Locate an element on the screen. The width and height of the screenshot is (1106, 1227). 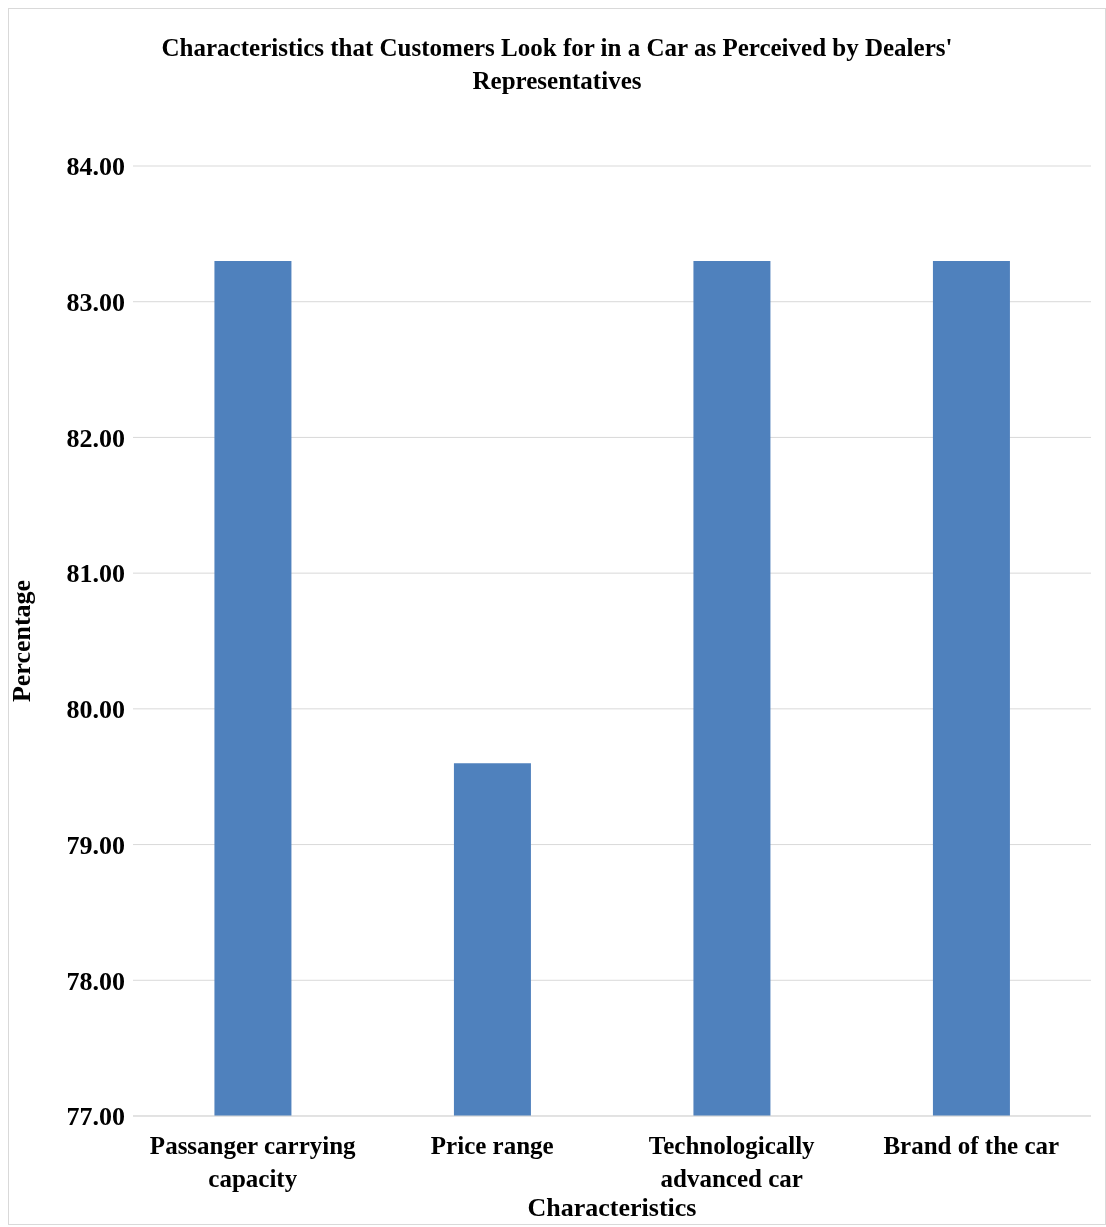
y-tick-label: 83.00 is located at coordinates (95, 302).